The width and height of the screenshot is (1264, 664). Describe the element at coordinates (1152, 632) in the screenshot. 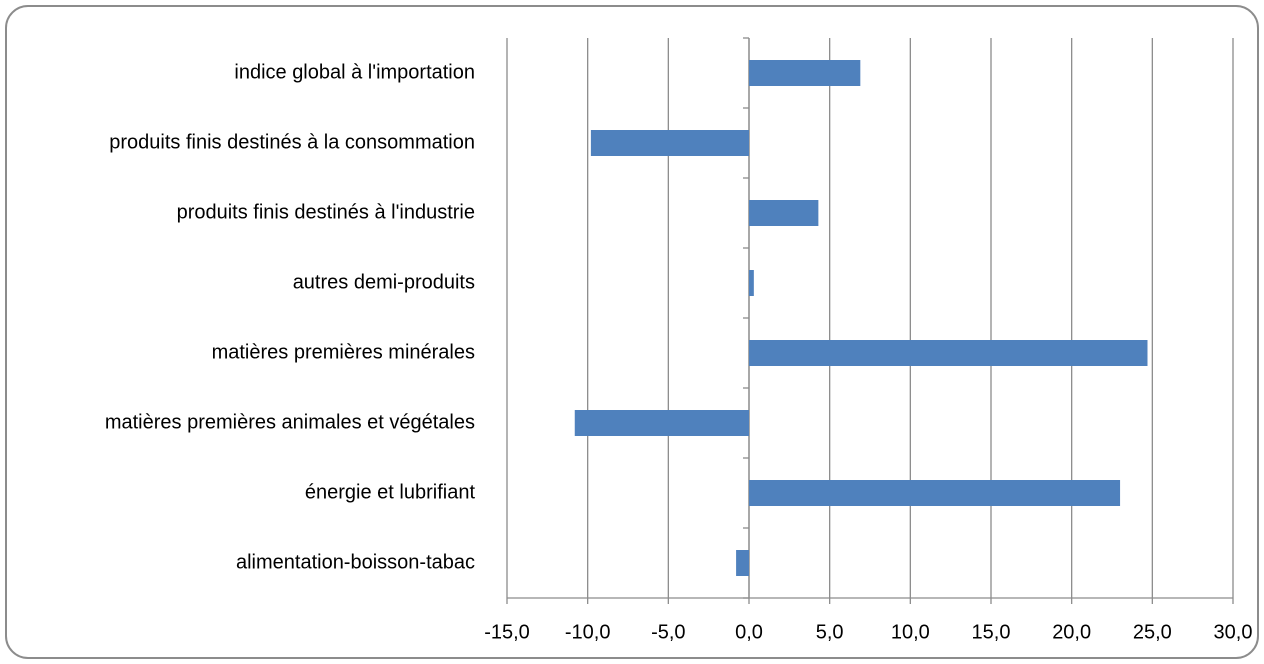

I see `x-tick-label: 25,0` at that location.